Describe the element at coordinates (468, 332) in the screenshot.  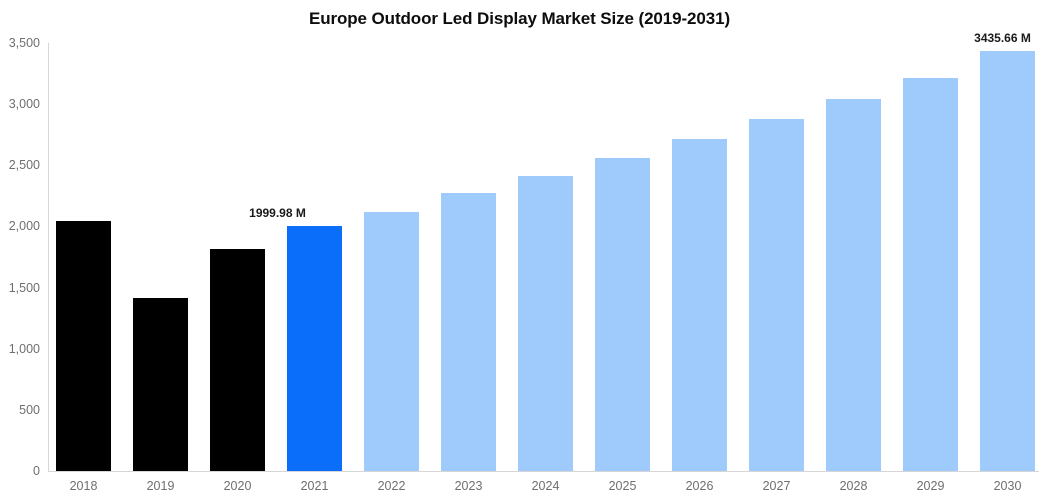
I see `bar-2023` at that location.